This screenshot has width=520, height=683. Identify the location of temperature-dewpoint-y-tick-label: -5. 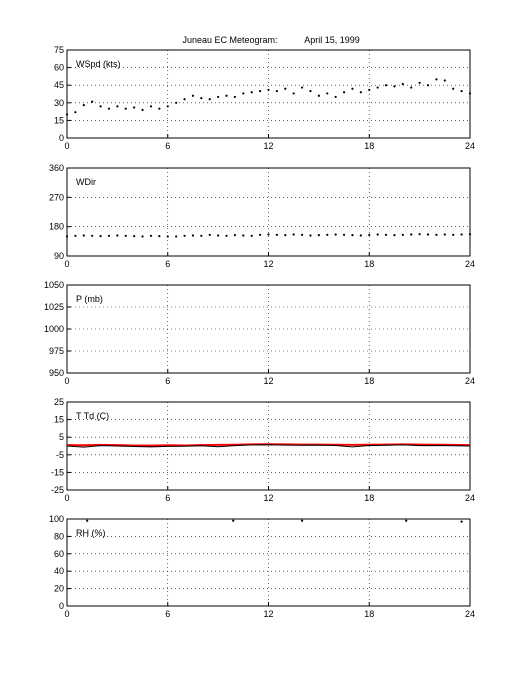
(60, 455).